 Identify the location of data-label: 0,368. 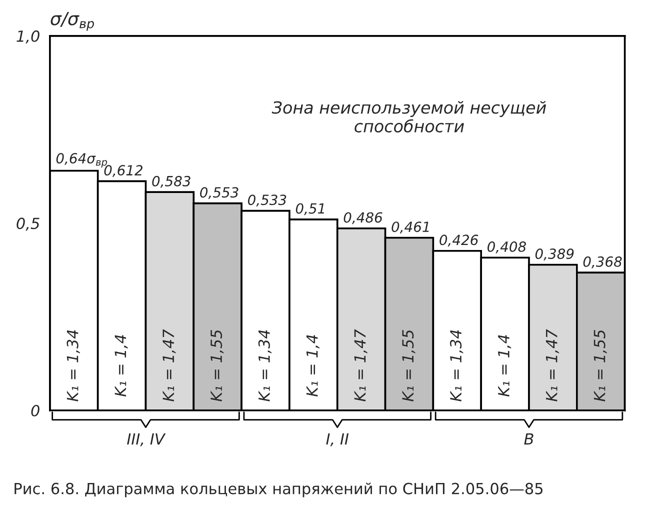
(602, 262).